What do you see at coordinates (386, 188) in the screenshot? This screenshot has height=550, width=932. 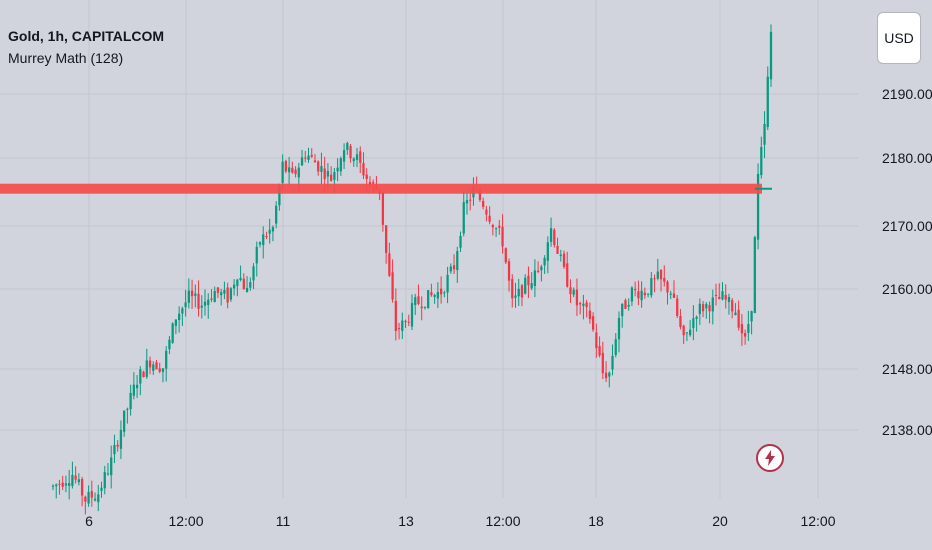 I see `murrey-math-level` at bounding box center [386, 188].